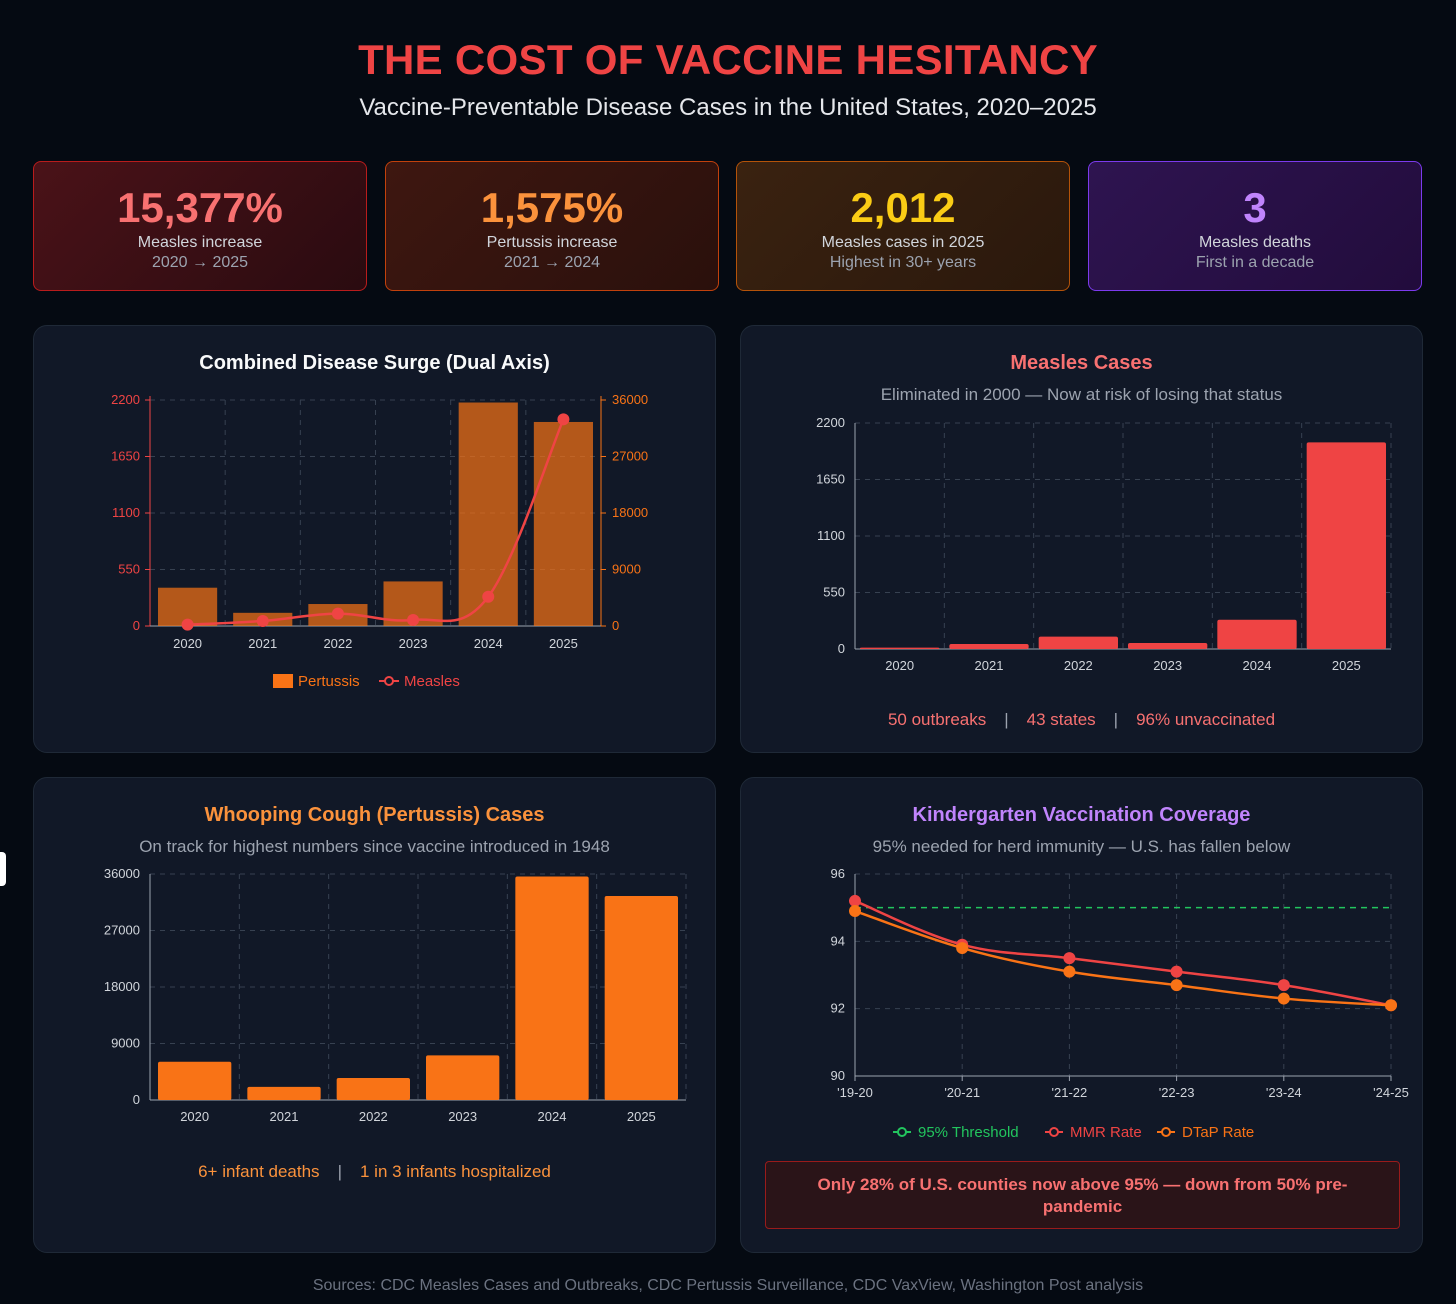  What do you see at coordinates (122, 873) in the screenshot?
I see `y-tick-label: 36000` at bounding box center [122, 873].